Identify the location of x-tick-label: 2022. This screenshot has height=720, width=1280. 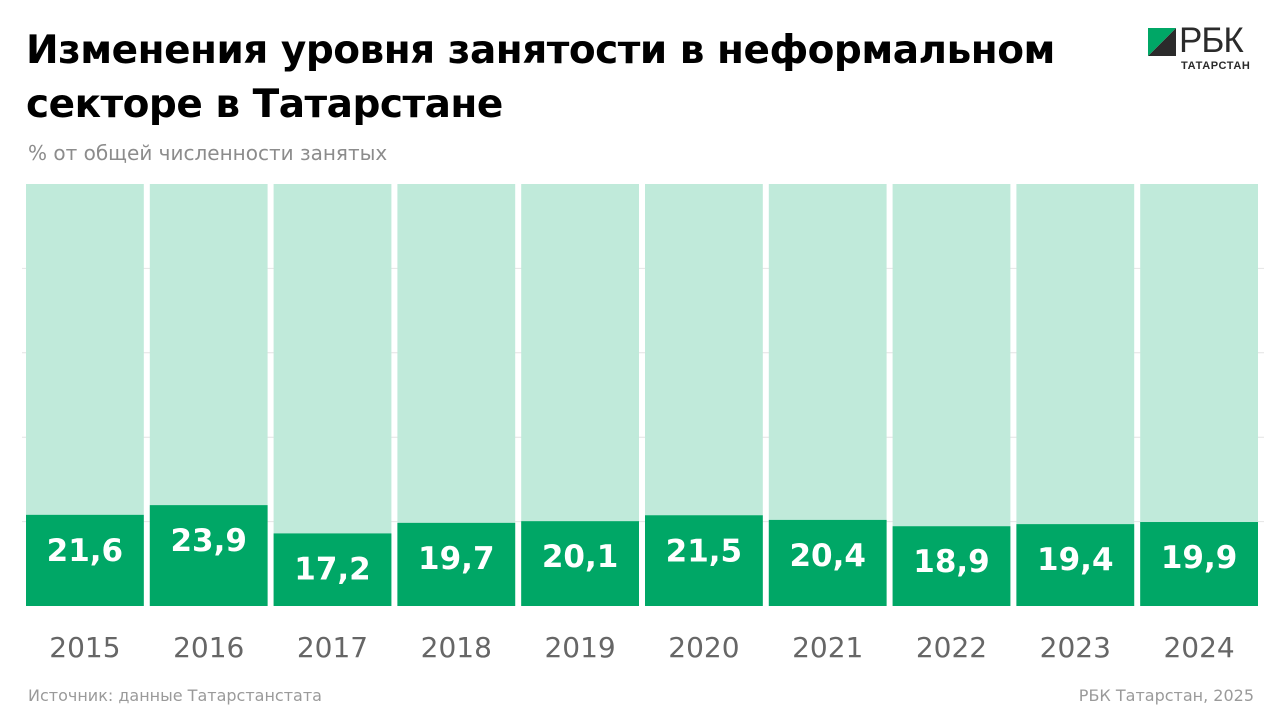
(951, 647).